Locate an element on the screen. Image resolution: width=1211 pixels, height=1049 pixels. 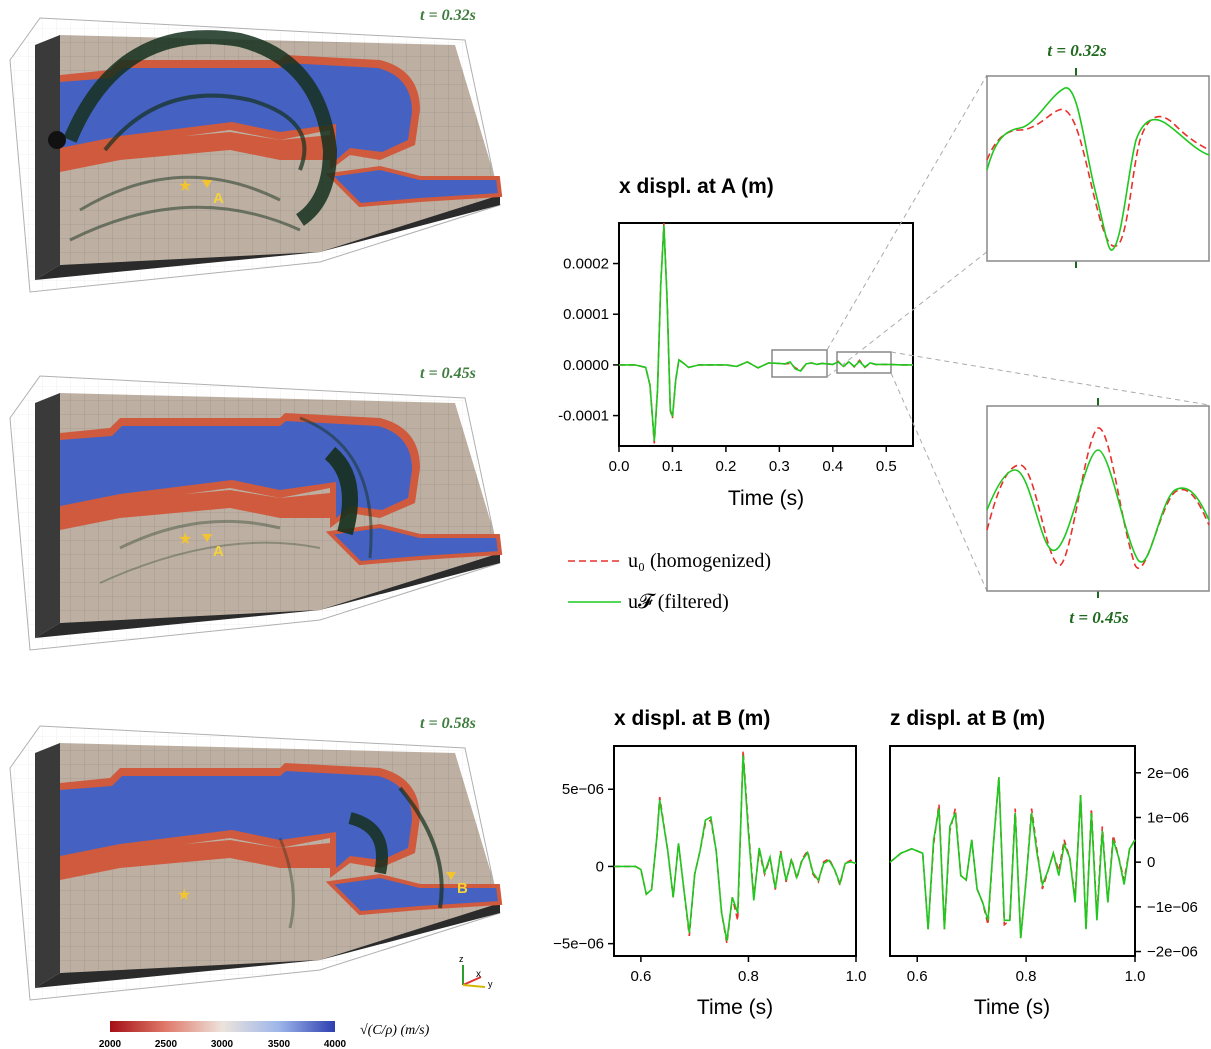
snapshot-time-label: t = 0.32s is located at coordinates (448, 15).